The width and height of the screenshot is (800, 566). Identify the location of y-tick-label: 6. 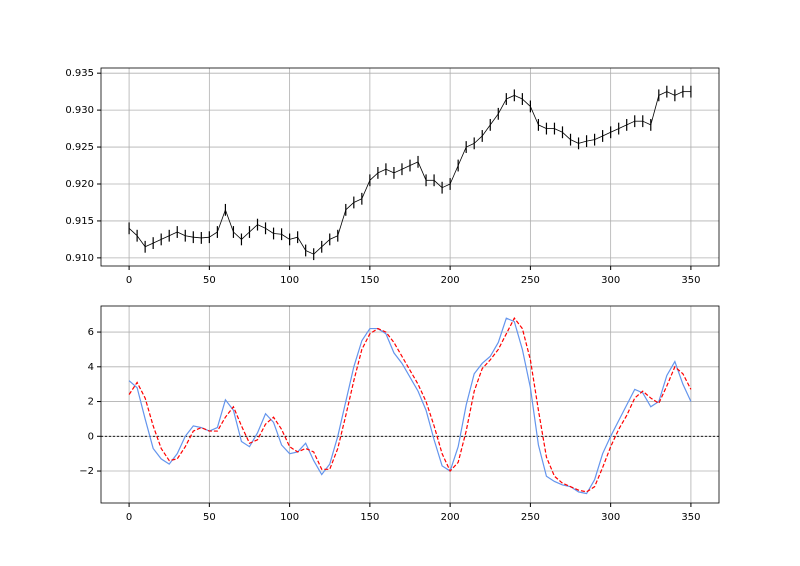
(91, 332).